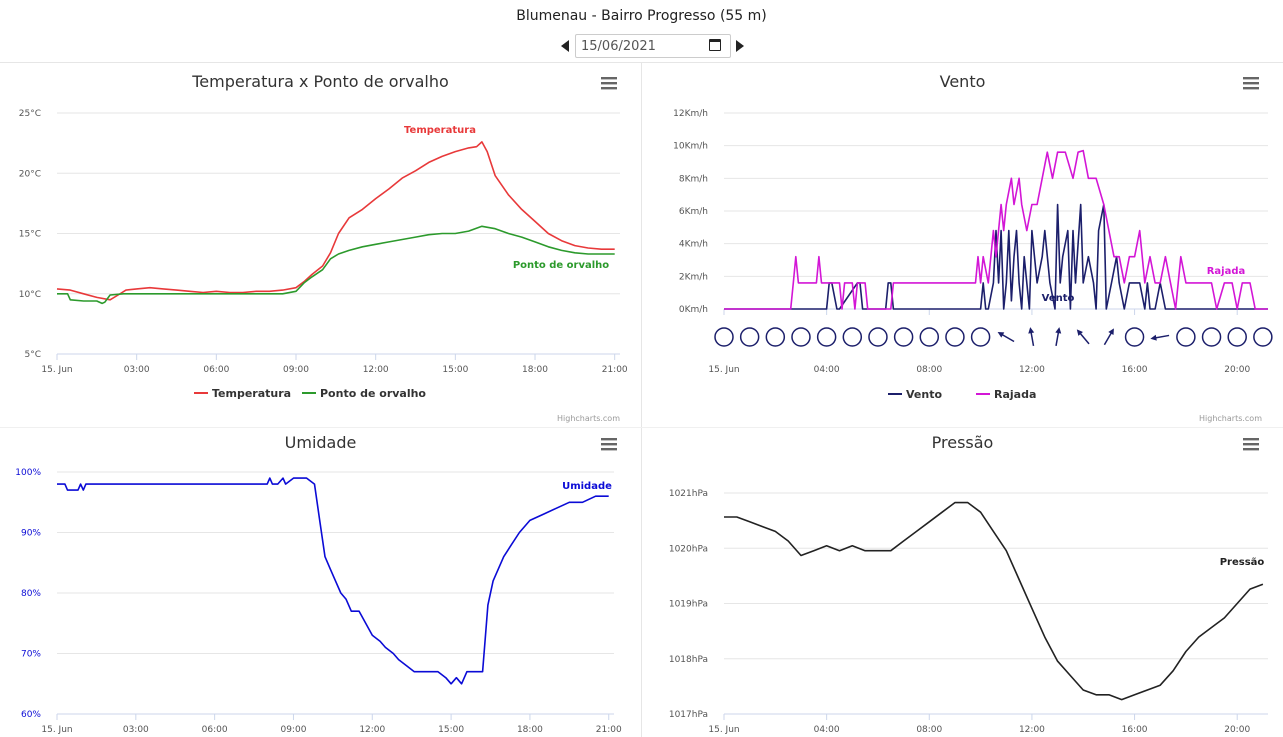 The height and width of the screenshot is (737, 1283). Describe the element at coordinates (561, 265) in the screenshot. I see `series-label: Ponto de orvalho` at that location.